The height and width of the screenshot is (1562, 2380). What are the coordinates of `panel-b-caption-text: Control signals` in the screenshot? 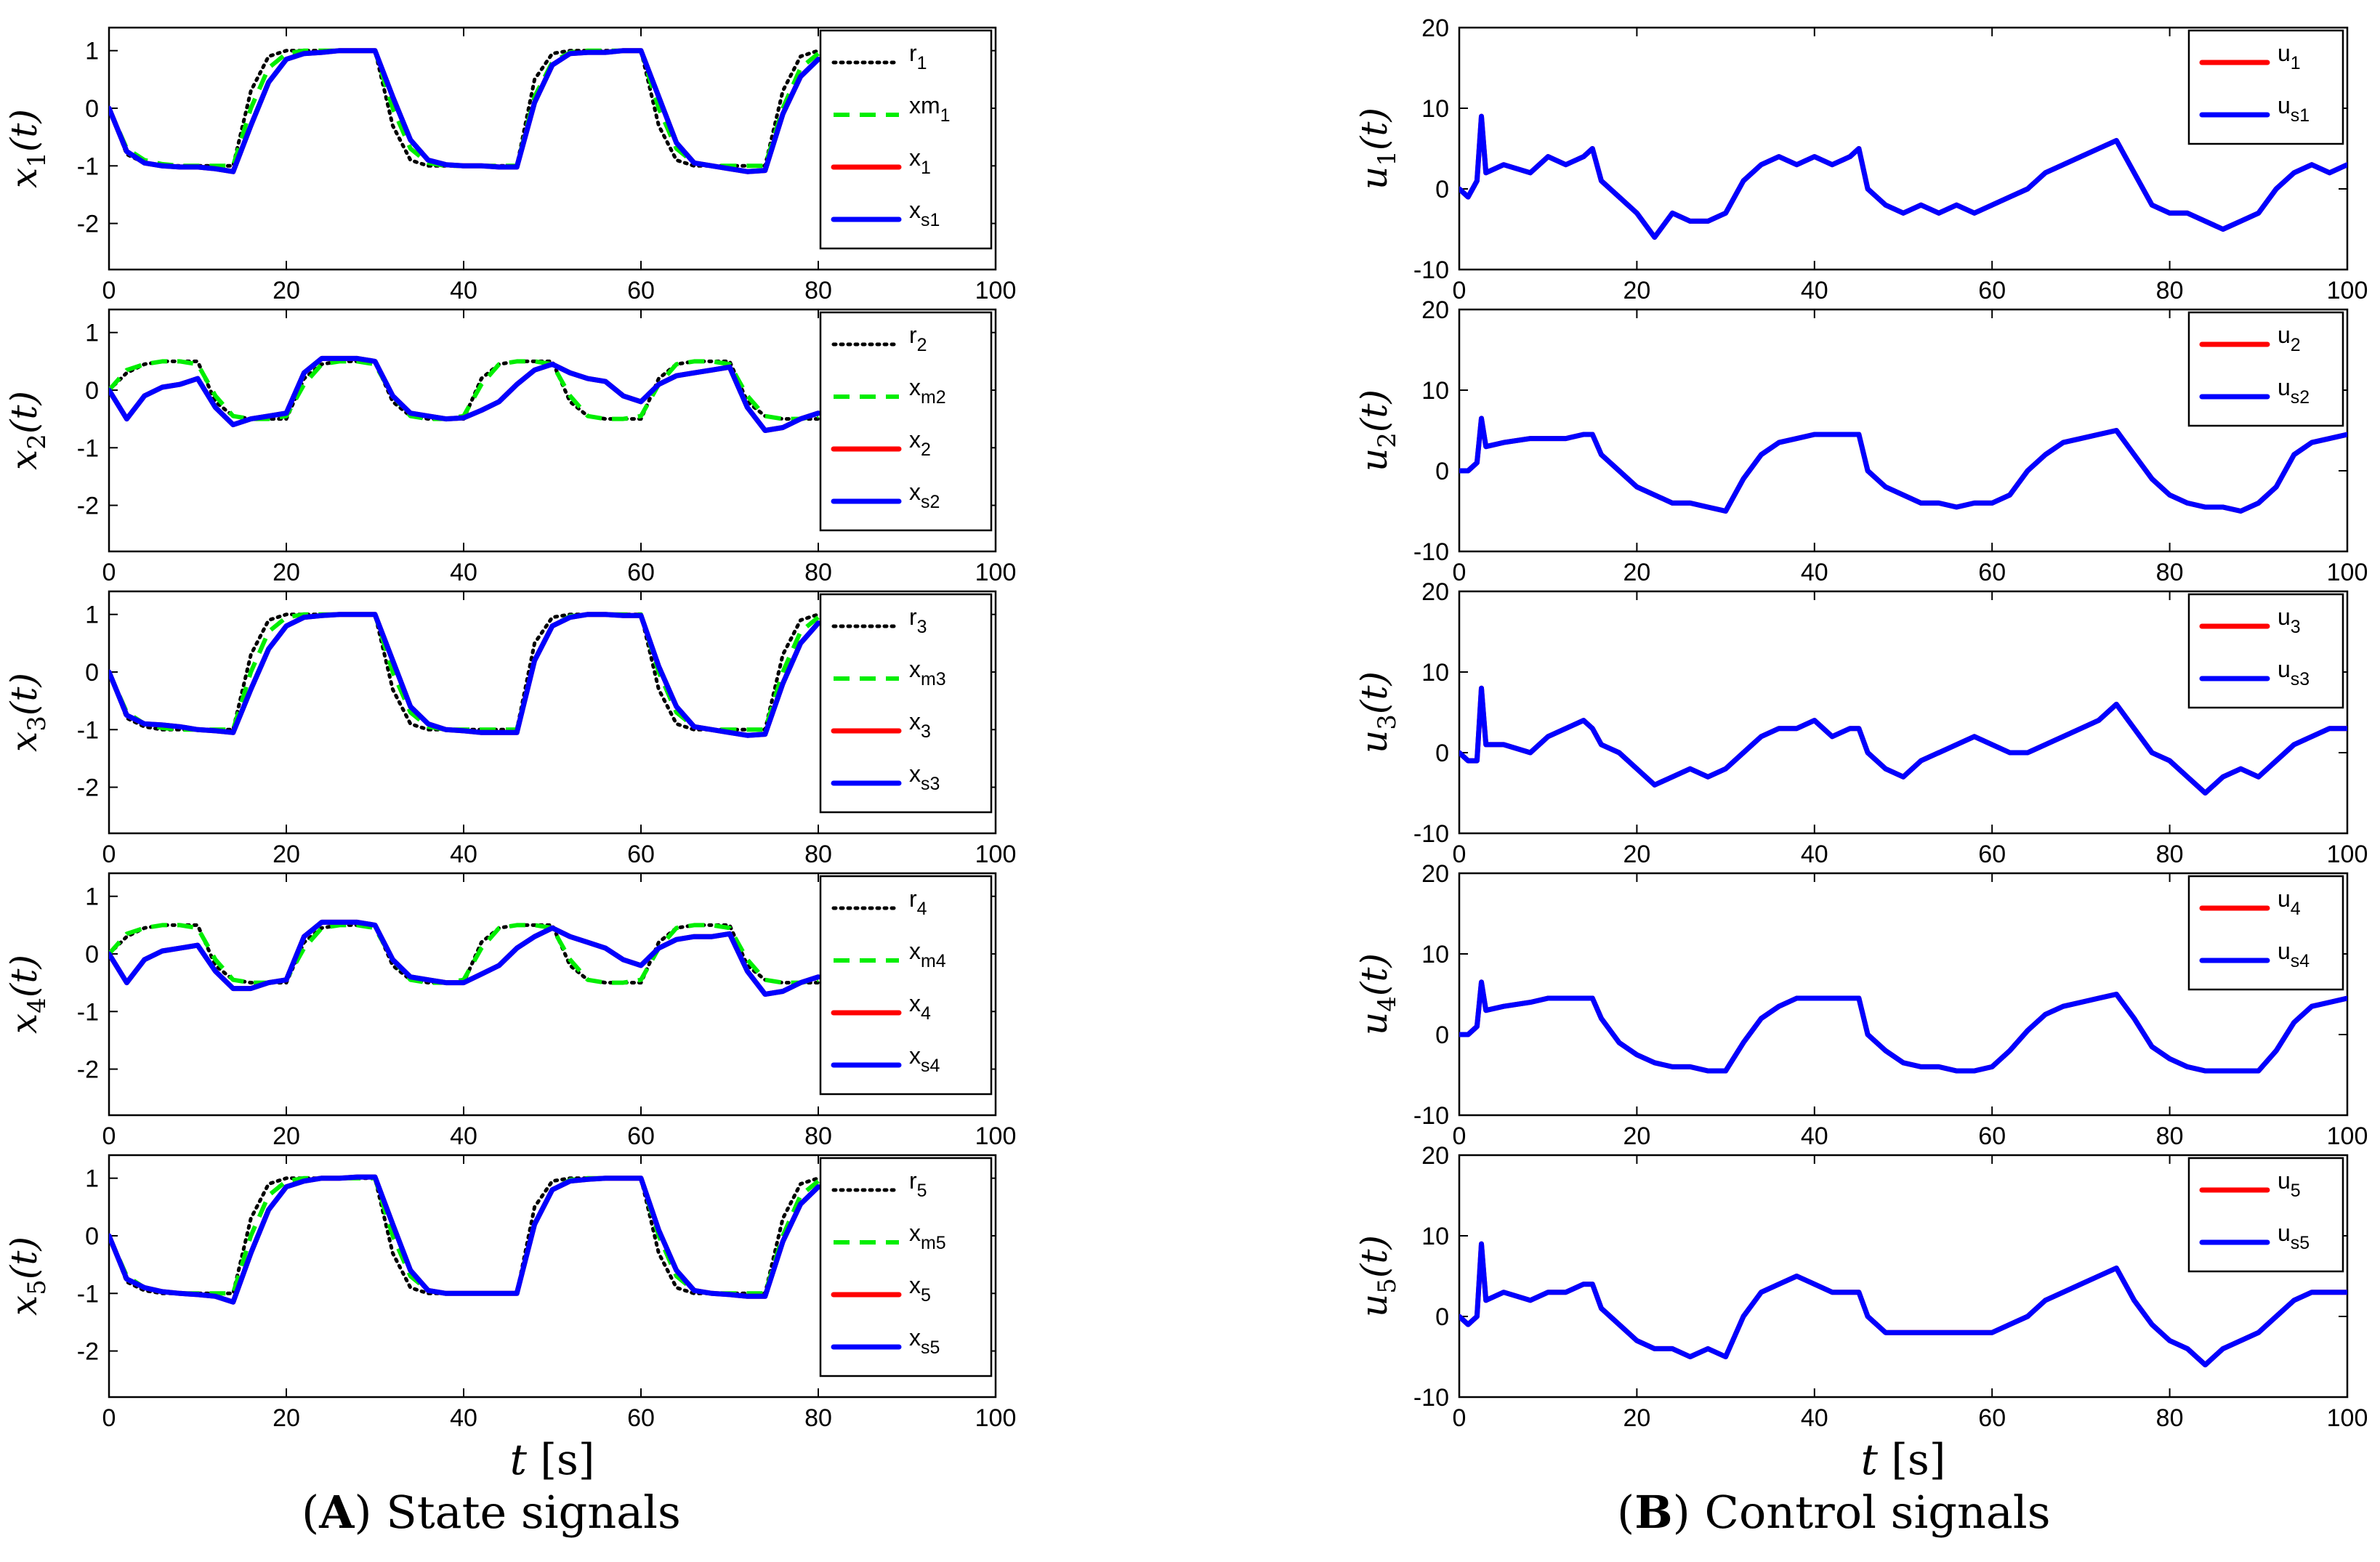 It's located at (1877, 1512).